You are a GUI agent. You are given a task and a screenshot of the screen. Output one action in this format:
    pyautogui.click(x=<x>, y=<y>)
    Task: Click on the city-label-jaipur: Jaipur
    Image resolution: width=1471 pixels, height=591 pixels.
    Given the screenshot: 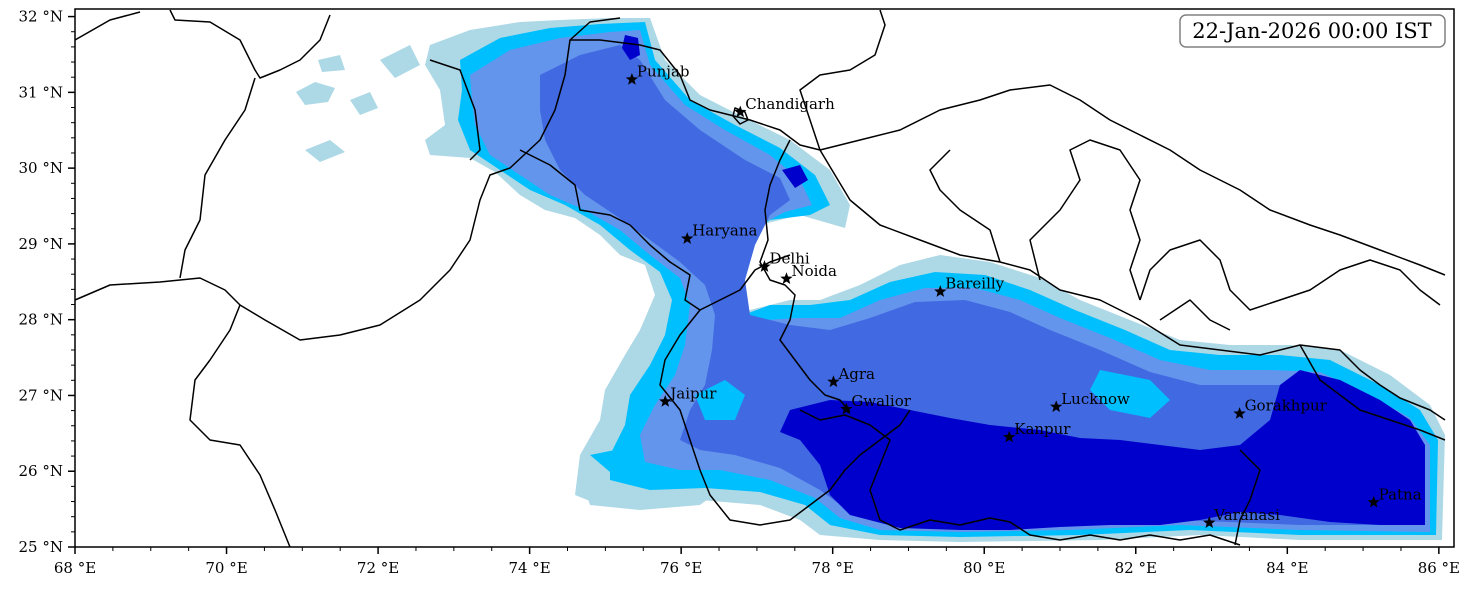 What is the action you would take?
    pyautogui.click(x=692, y=394)
    